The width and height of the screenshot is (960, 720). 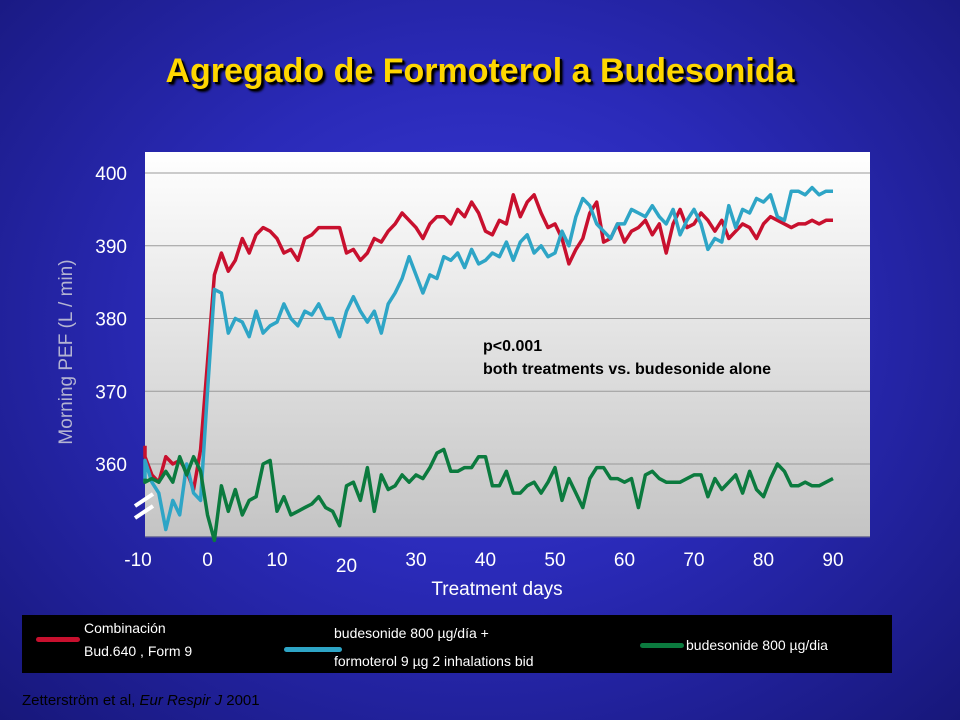 What do you see at coordinates (58, 639) in the screenshot?
I see `legend-swatch-red` at bounding box center [58, 639].